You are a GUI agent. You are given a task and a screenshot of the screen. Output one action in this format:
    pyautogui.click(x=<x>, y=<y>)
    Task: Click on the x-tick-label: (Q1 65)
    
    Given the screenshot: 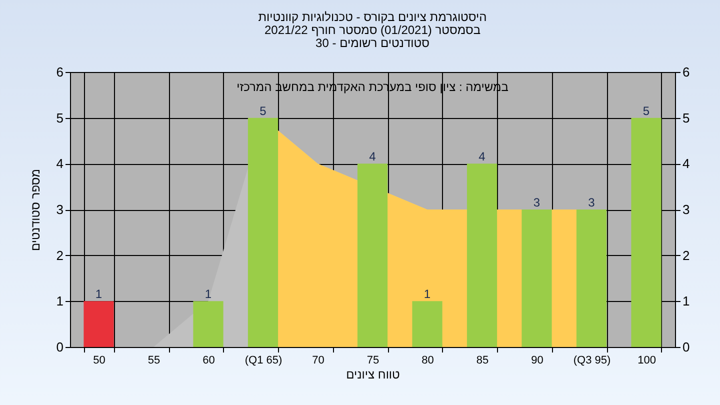 What is the action you would take?
    pyautogui.click(x=263, y=360)
    